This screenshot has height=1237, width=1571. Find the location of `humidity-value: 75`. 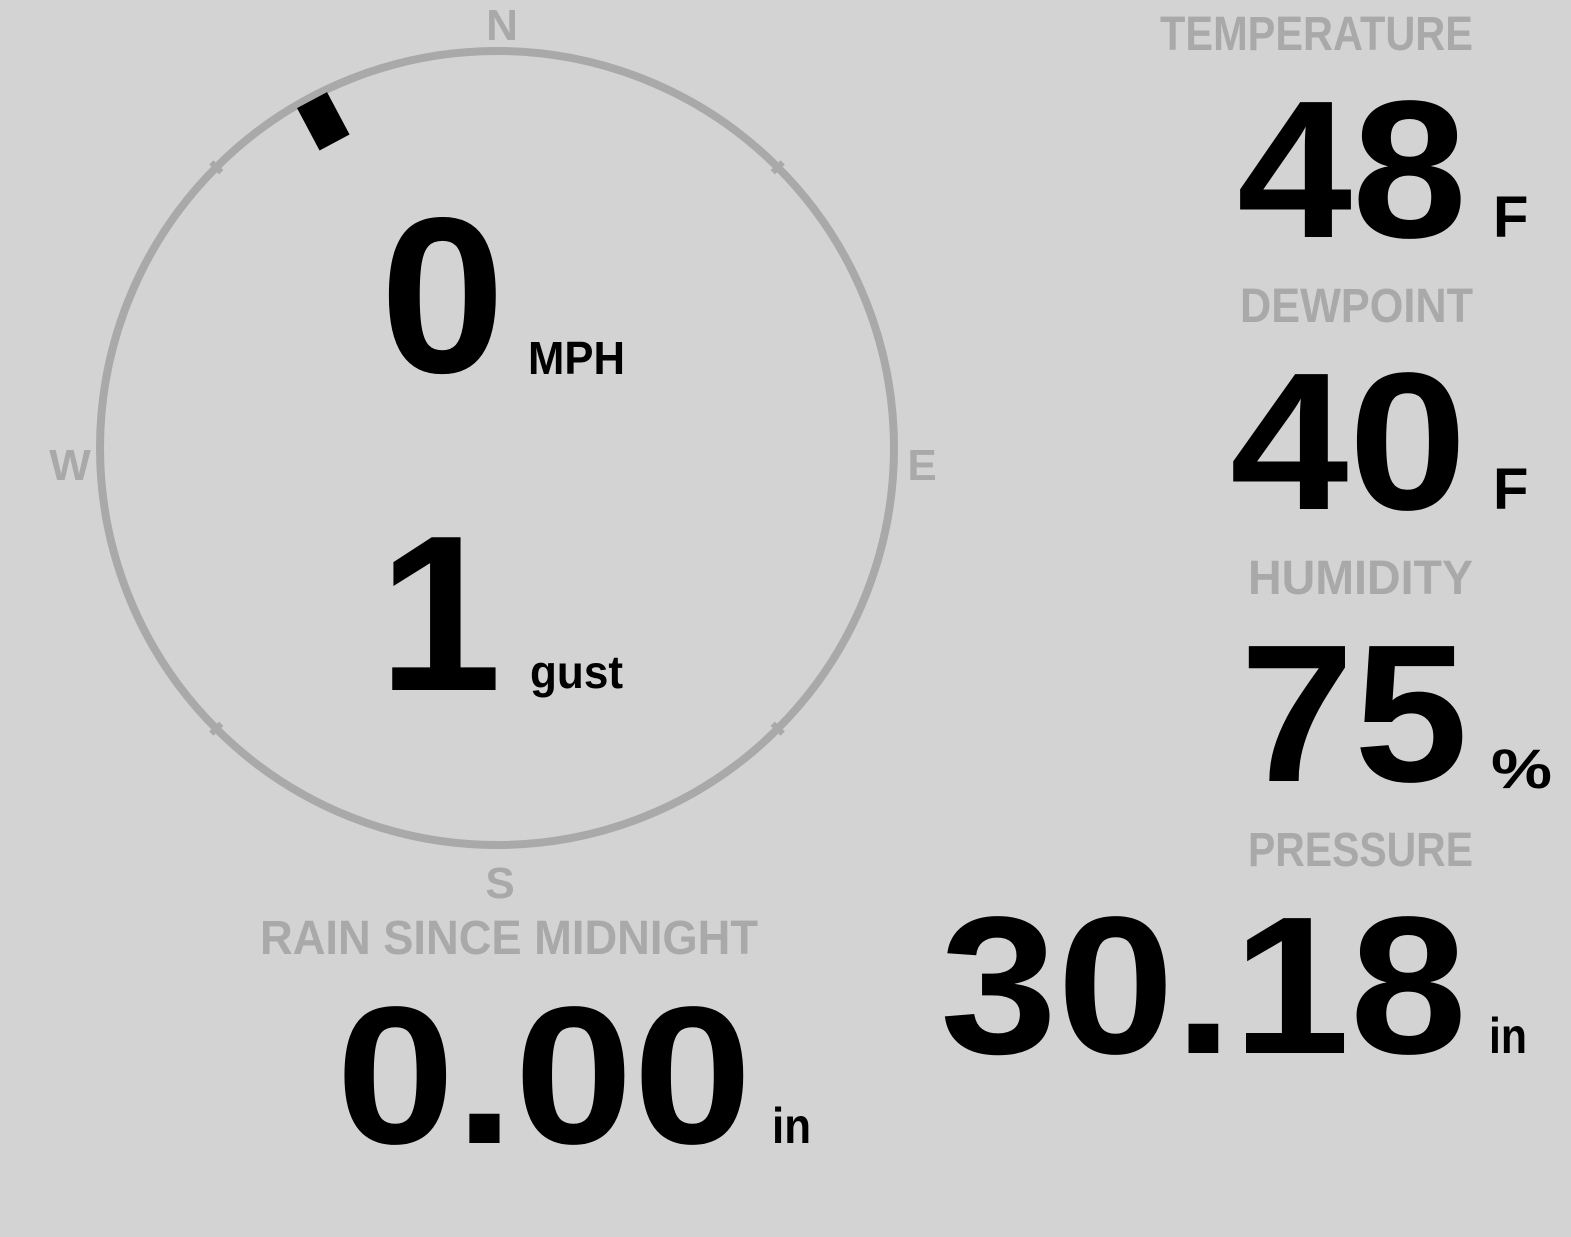

humidity-value: 75 is located at coordinates (1354, 713).